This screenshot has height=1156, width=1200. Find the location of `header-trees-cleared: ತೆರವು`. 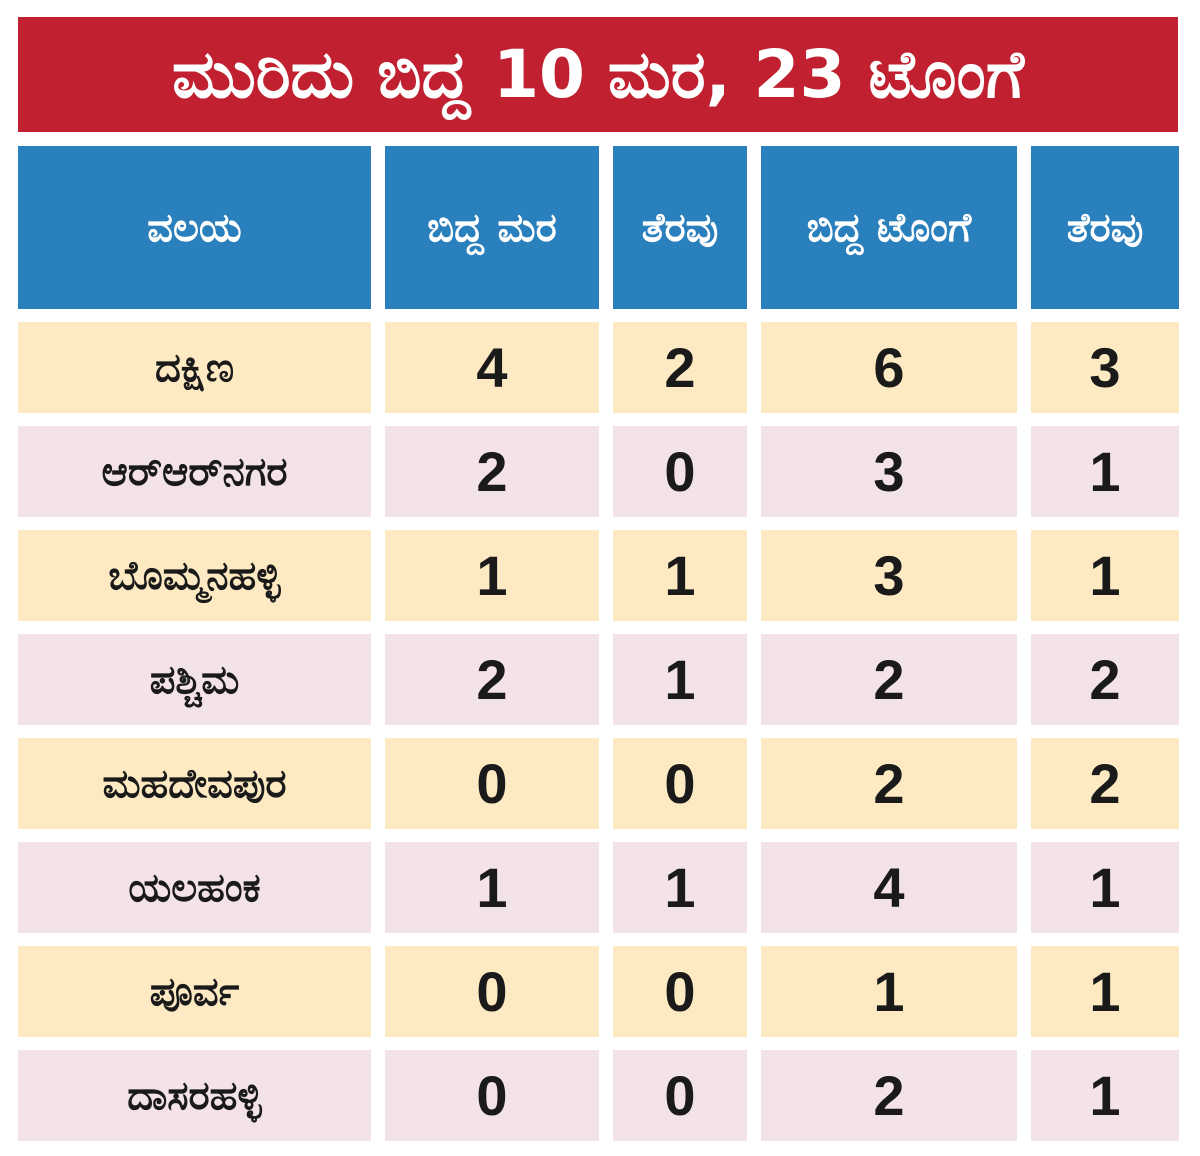

header-trees-cleared: ತೆರವು is located at coordinates (680, 227).